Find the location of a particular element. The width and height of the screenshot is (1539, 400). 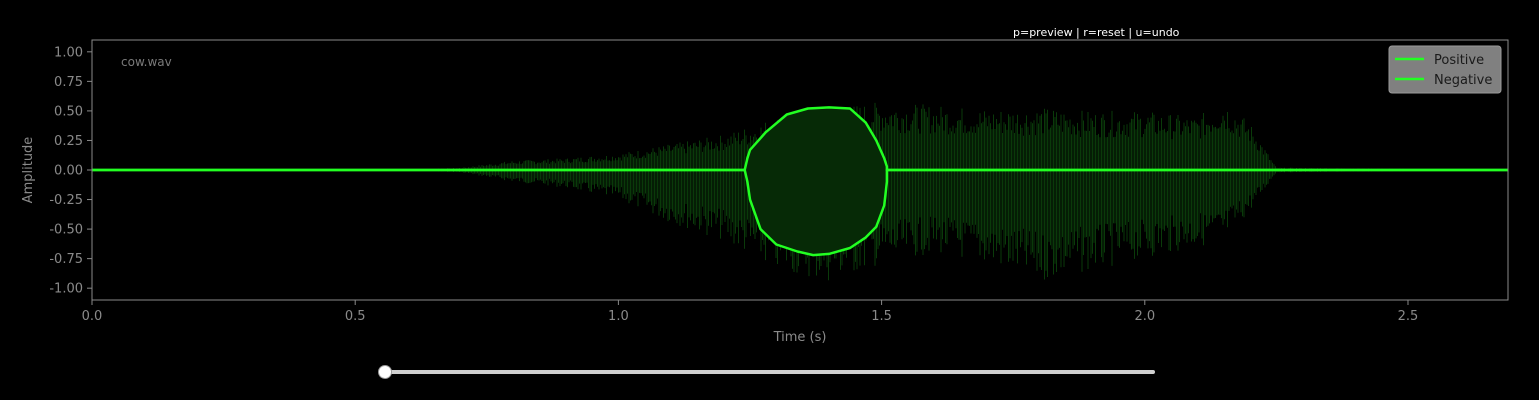

x-tick-label: 2.5 is located at coordinates (1408, 316).